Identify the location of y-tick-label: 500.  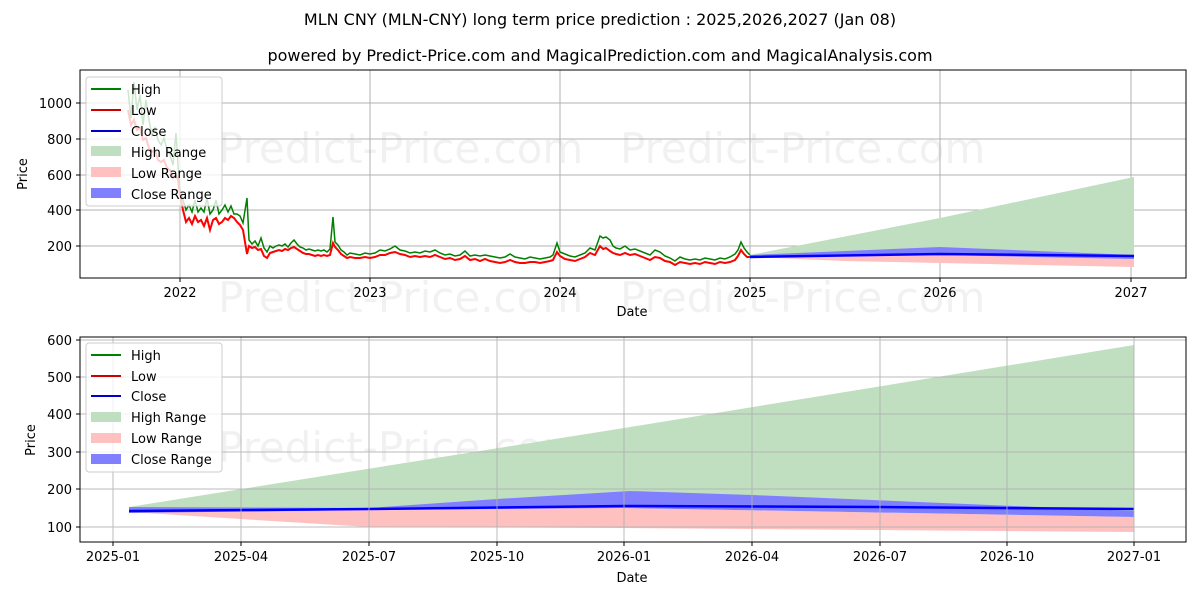
(59, 378).